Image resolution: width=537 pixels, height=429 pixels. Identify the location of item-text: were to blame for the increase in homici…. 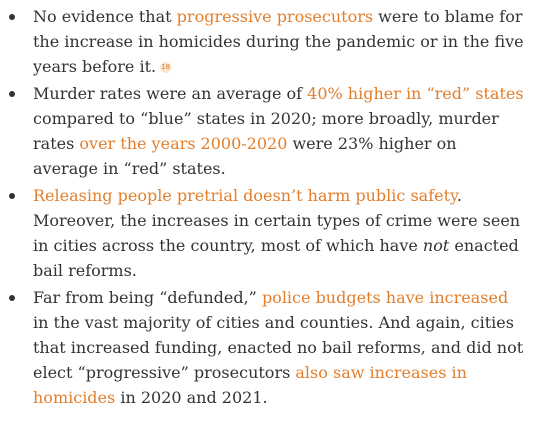
(278, 41).